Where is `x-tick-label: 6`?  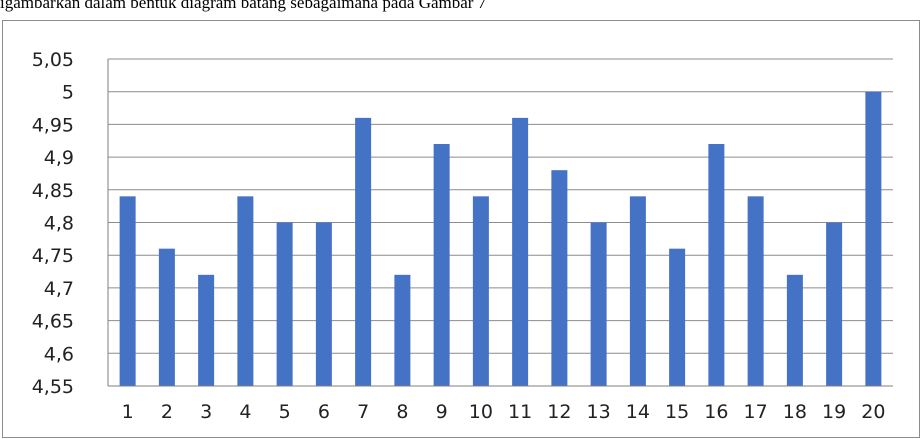 x-tick-label: 6 is located at coordinates (324, 412).